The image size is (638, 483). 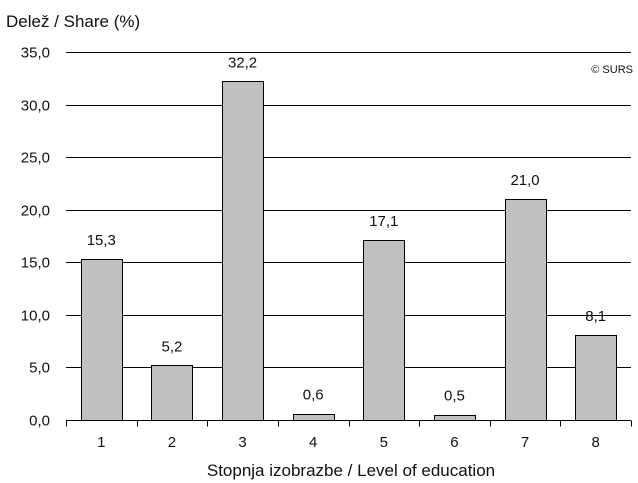 What do you see at coordinates (242, 442) in the screenshot?
I see `x-tick-label: 3` at bounding box center [242, 442].